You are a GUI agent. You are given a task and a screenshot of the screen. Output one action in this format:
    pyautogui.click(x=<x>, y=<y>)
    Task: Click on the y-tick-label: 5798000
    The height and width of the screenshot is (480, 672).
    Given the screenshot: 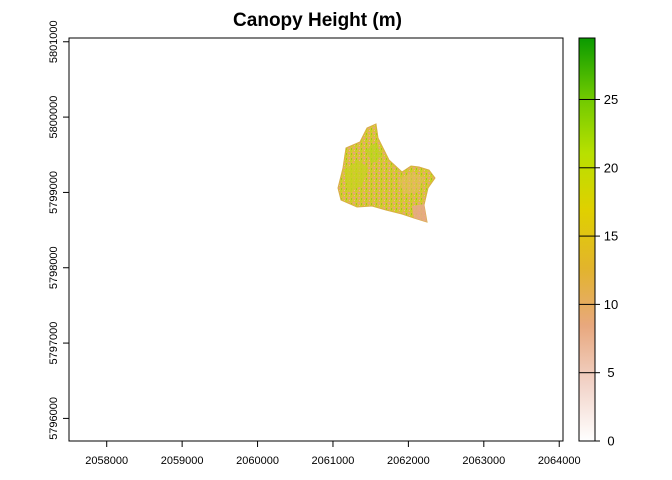 What is the action you would take?
    pyautogui.click(x=54, y=267)
    